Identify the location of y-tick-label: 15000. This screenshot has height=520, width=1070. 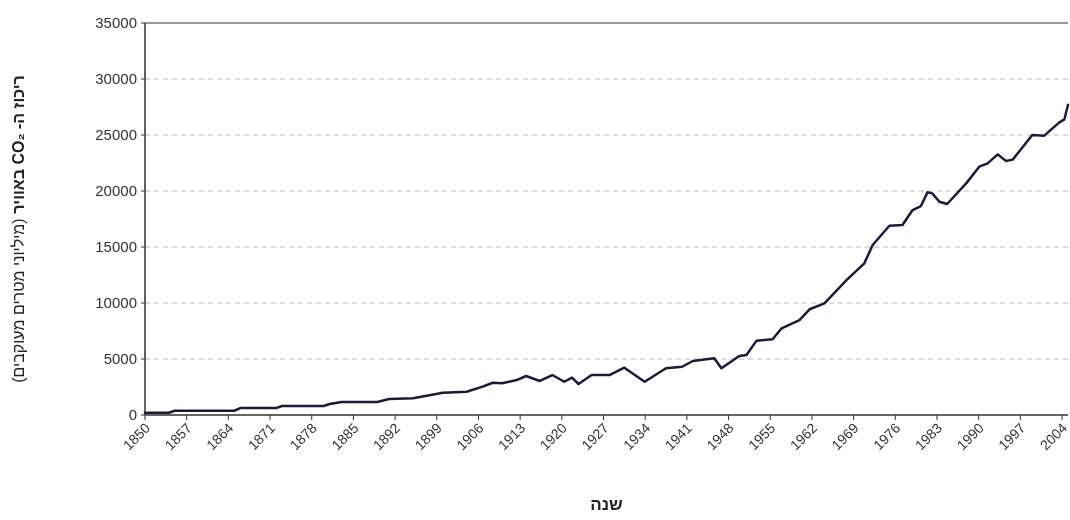
(116, 246).